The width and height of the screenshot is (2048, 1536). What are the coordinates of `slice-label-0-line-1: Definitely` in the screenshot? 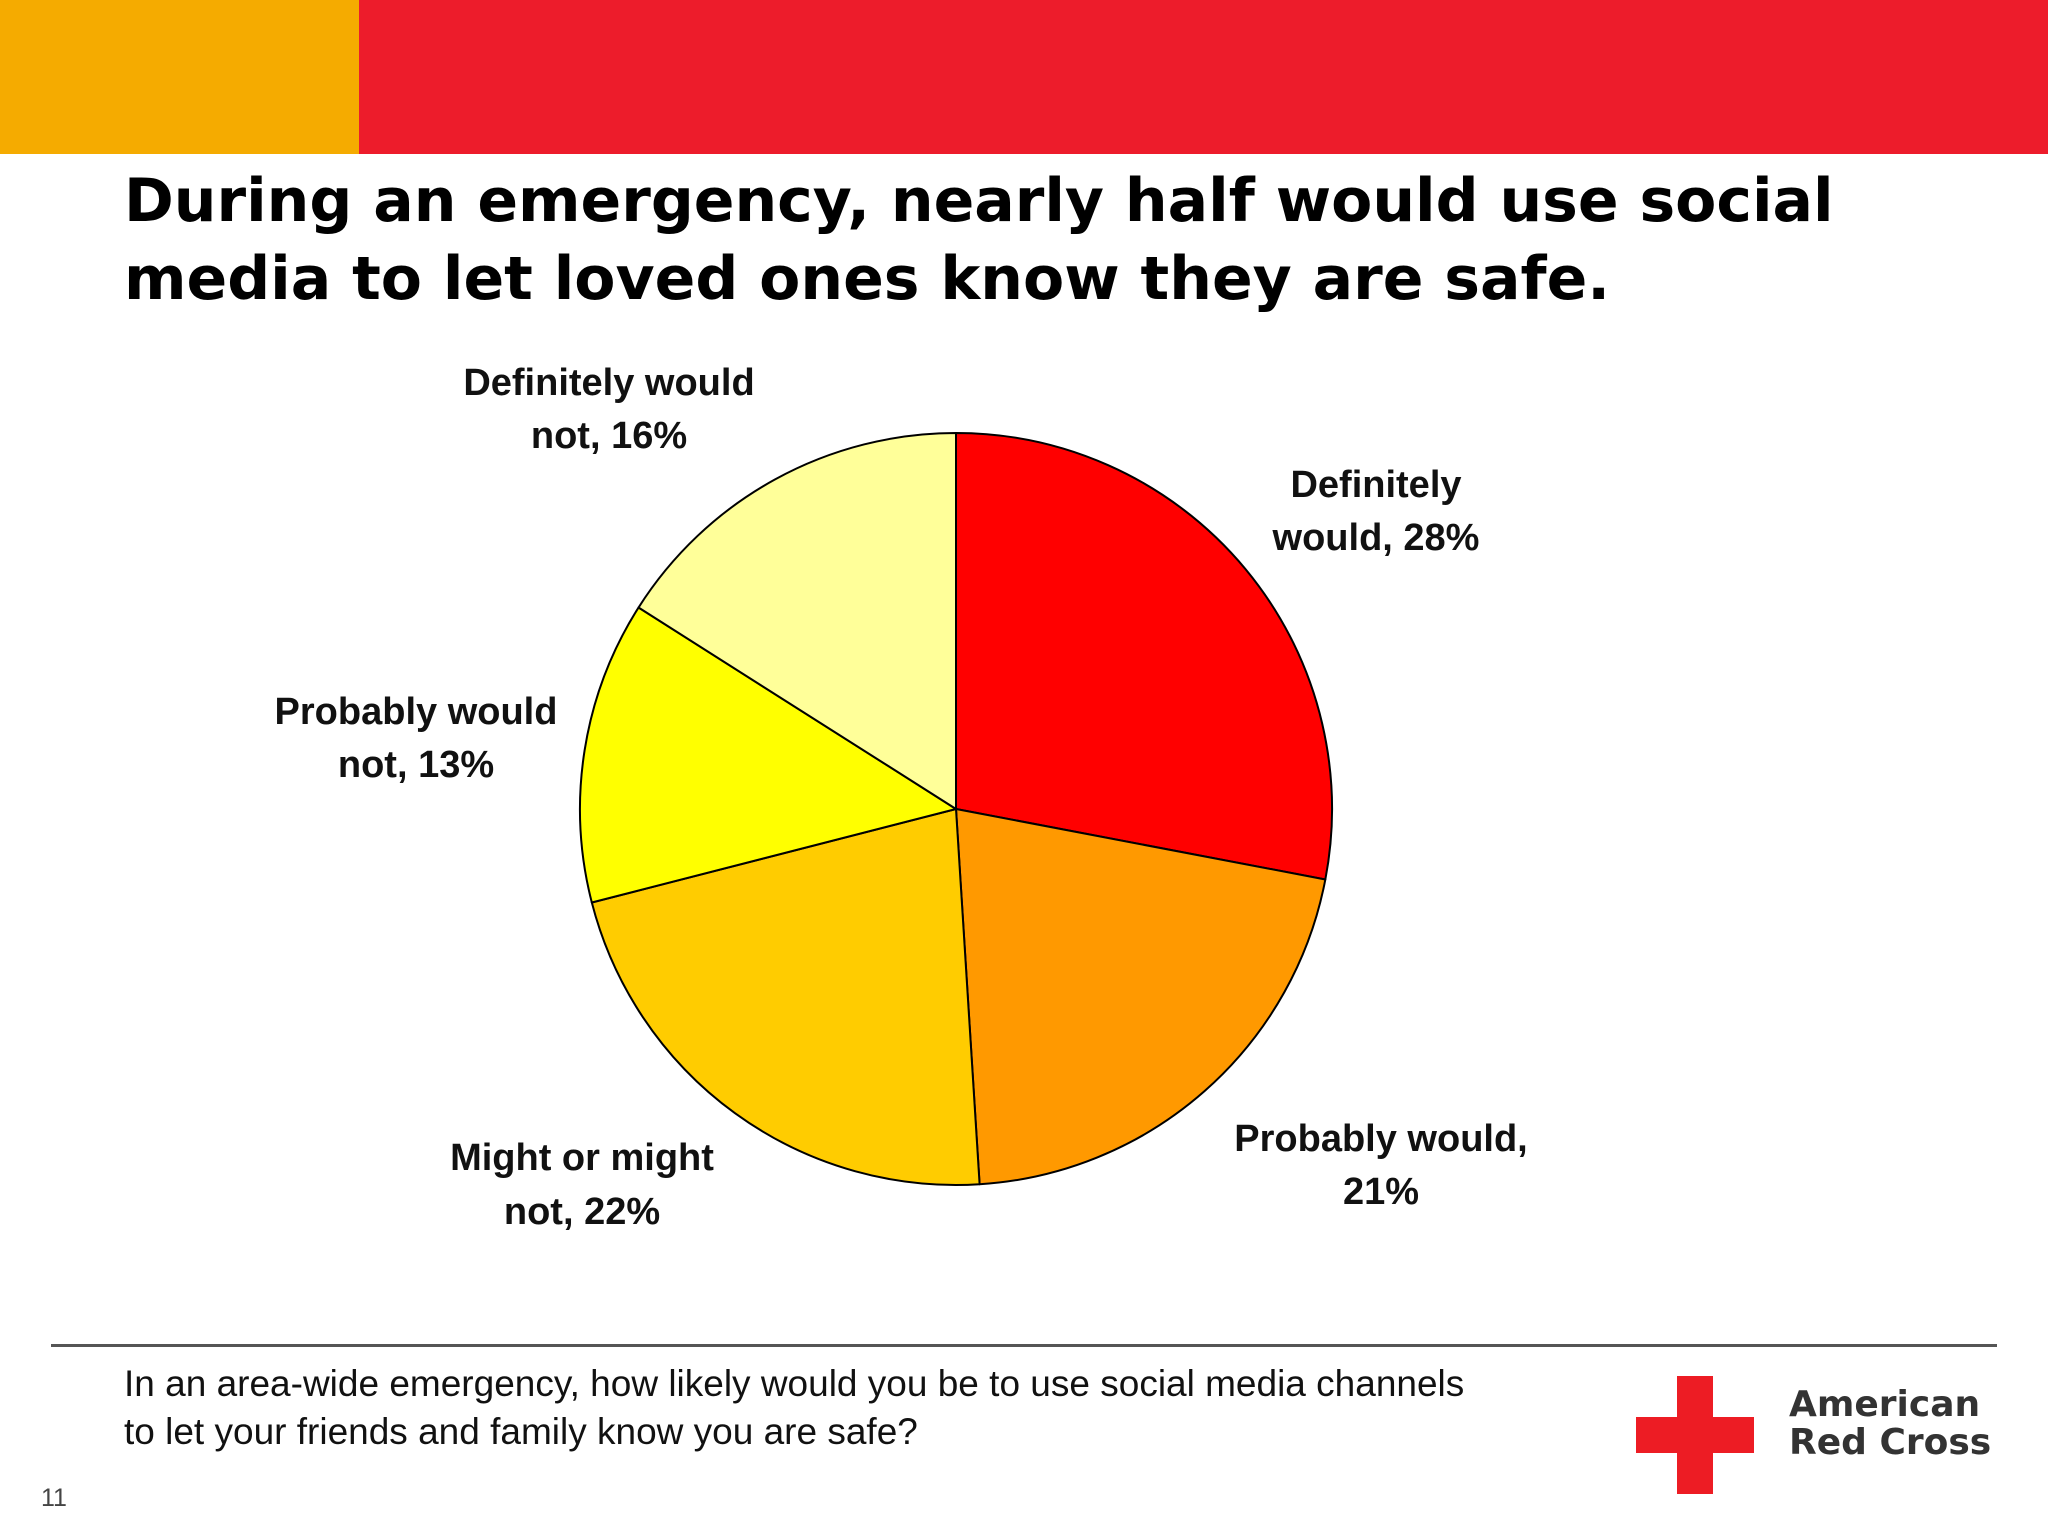 It's located at (1375, 485).